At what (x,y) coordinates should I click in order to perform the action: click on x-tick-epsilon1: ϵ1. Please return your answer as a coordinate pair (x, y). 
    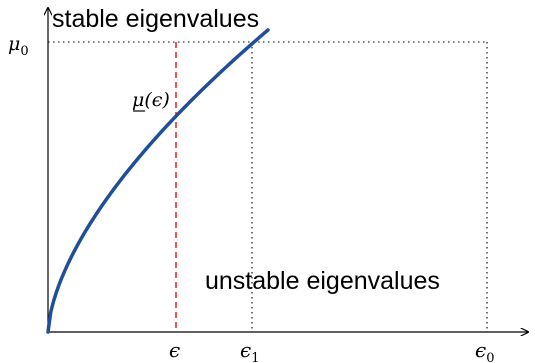
    Looking at the image, I should click on (249, 350).